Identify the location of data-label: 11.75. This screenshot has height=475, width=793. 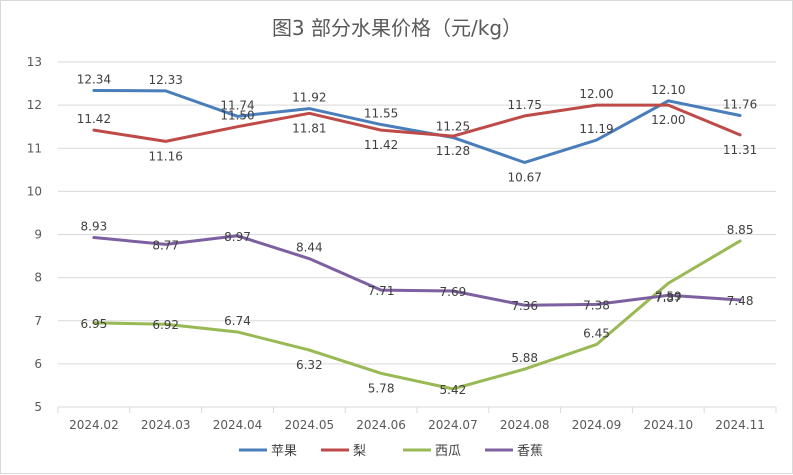
(525, 105).